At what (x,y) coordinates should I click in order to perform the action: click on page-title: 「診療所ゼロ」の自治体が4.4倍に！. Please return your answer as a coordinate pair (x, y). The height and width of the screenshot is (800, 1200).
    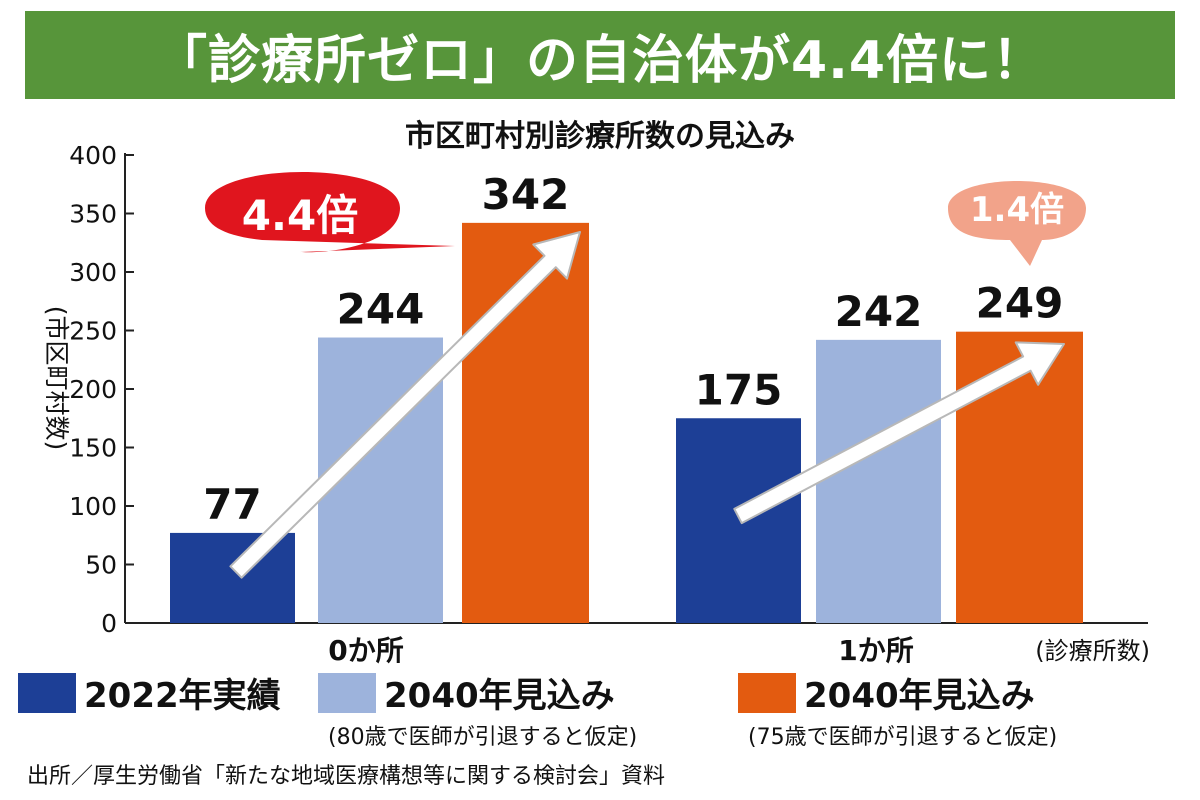
    Looking at the image, I should click on (600, 60).